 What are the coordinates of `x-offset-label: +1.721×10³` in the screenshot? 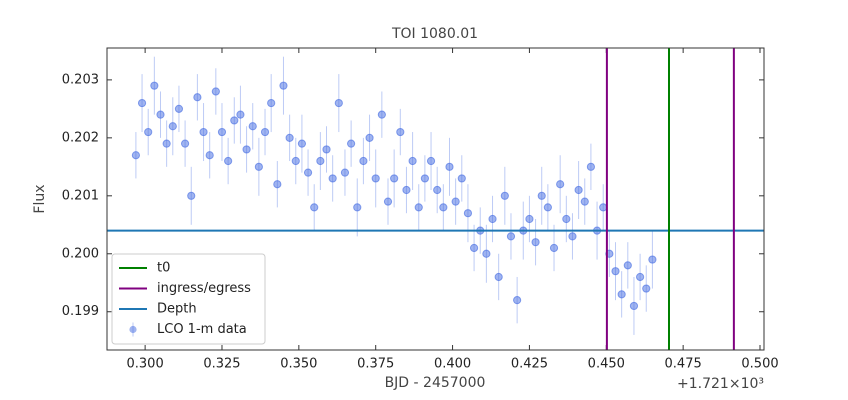 It's located at (720, 384).